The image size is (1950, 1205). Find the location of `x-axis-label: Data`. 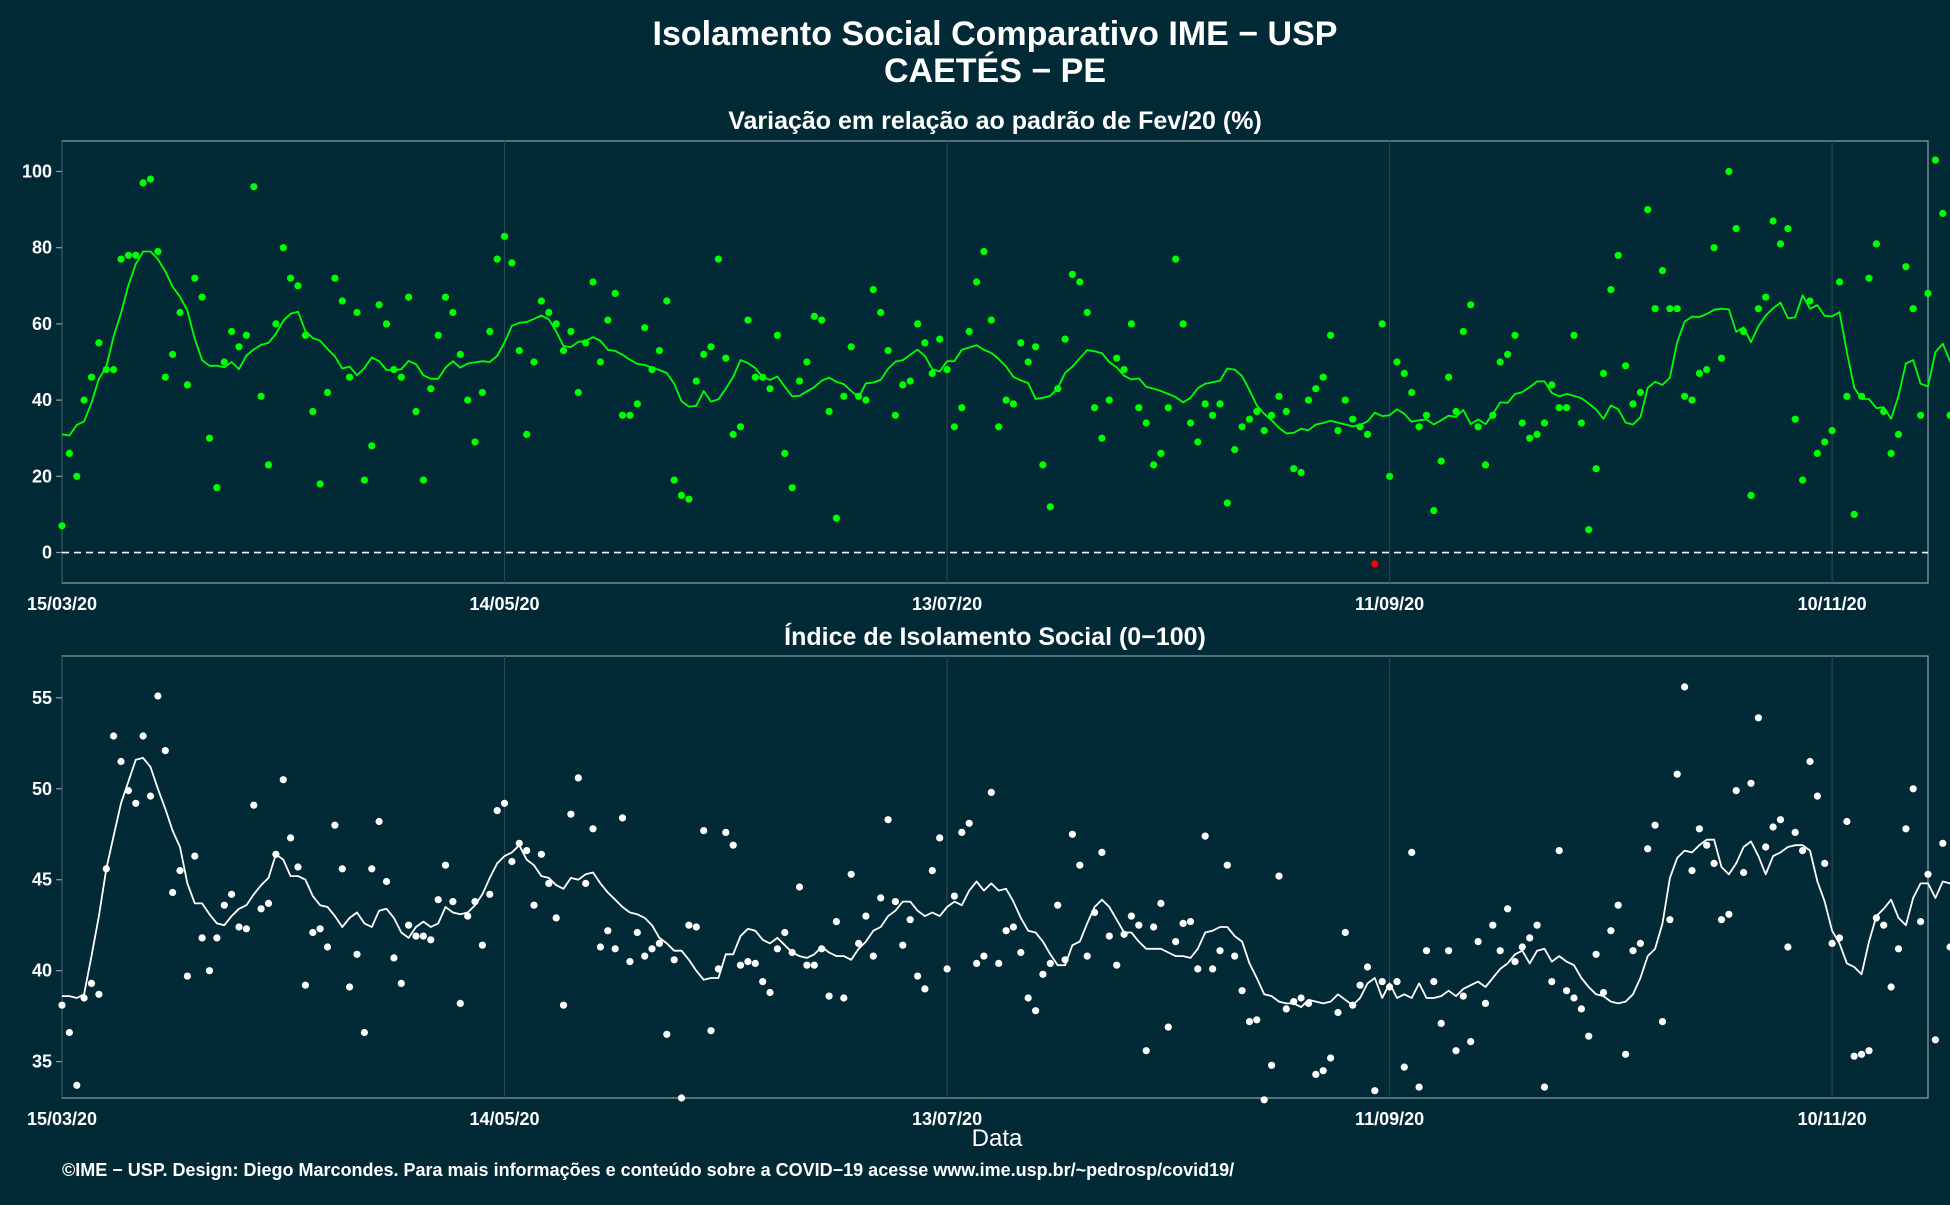

x-axis-label: Data is located at coordinates (997, 1138).